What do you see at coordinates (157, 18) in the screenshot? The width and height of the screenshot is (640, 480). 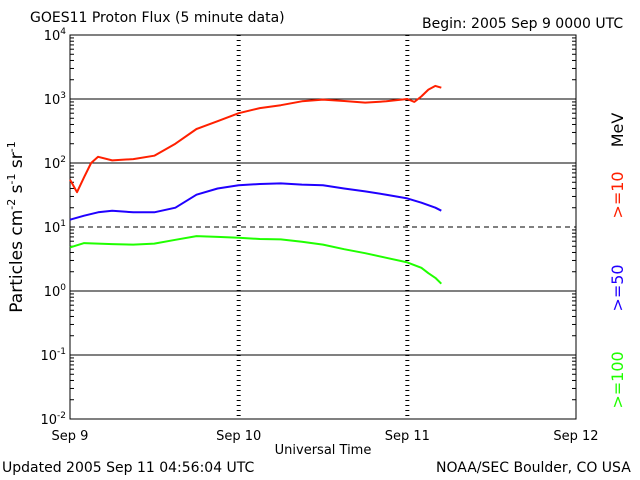 I see `chart-title: GOES11 Proton Flux (5 minute data)` at bounding box center [157, 18].